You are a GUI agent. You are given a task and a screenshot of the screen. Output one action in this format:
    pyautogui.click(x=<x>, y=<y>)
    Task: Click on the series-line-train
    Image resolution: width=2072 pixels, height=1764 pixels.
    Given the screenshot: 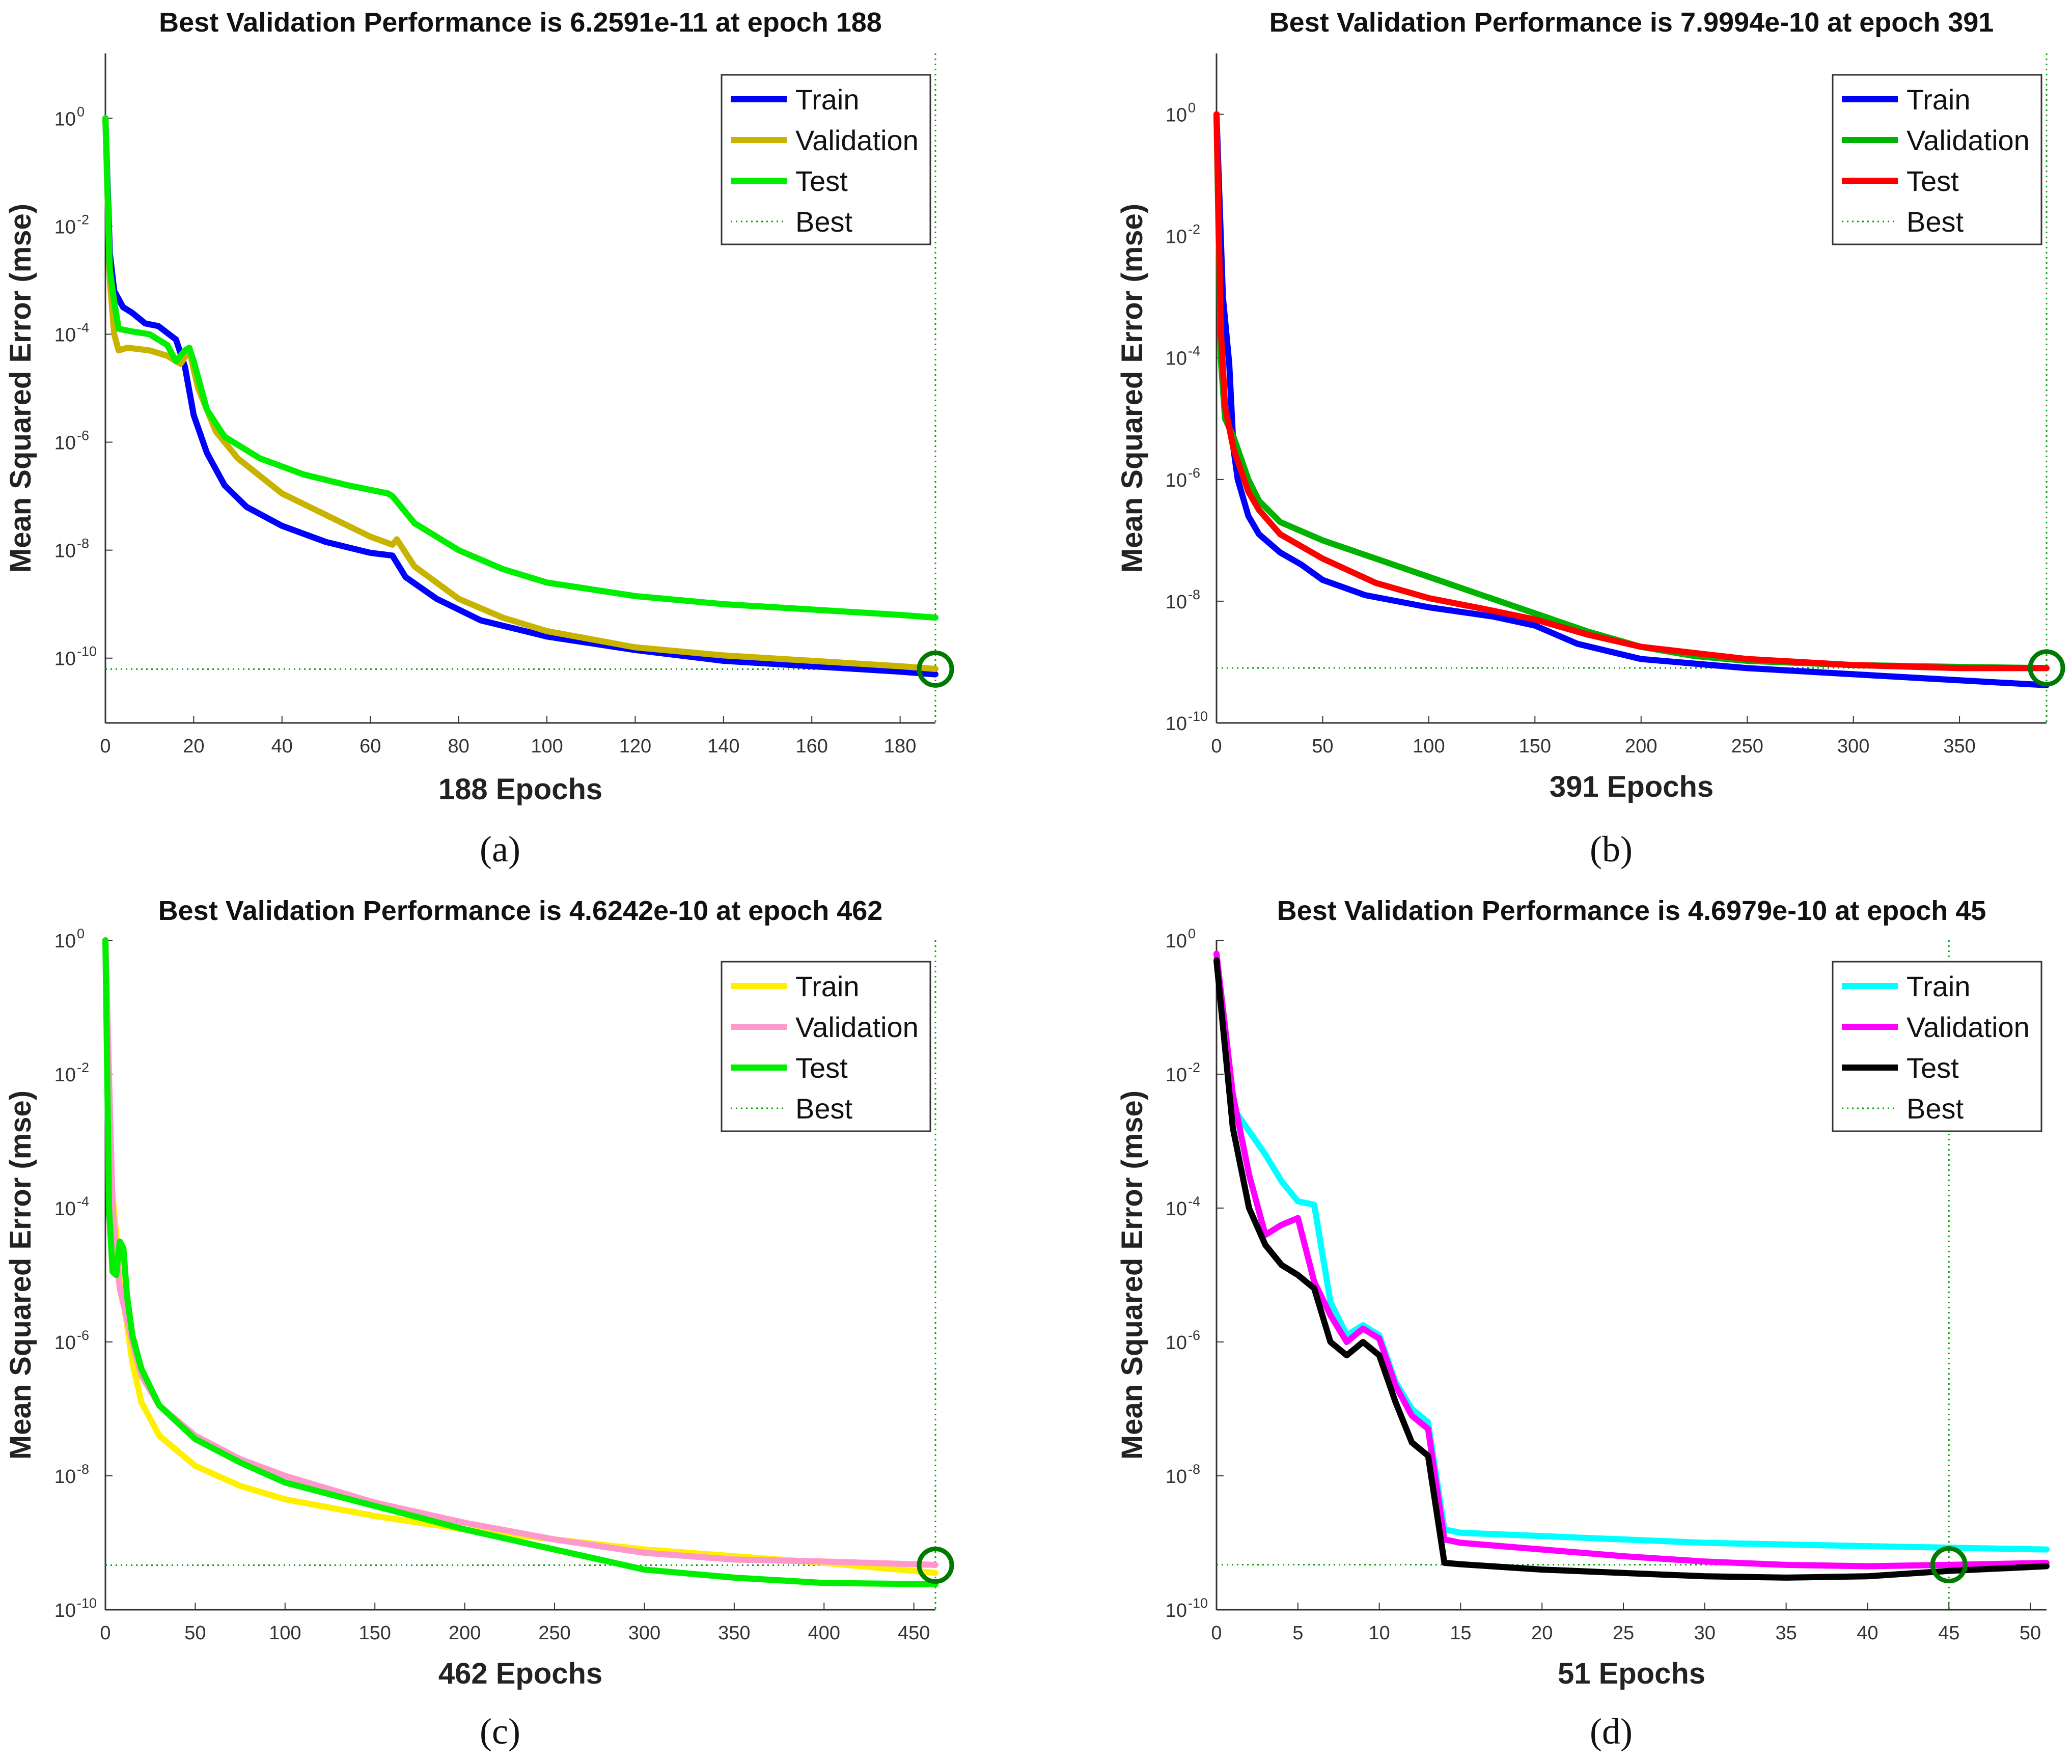 What is the action you would take?
    pyautogui.click(x=520, y=396)
    